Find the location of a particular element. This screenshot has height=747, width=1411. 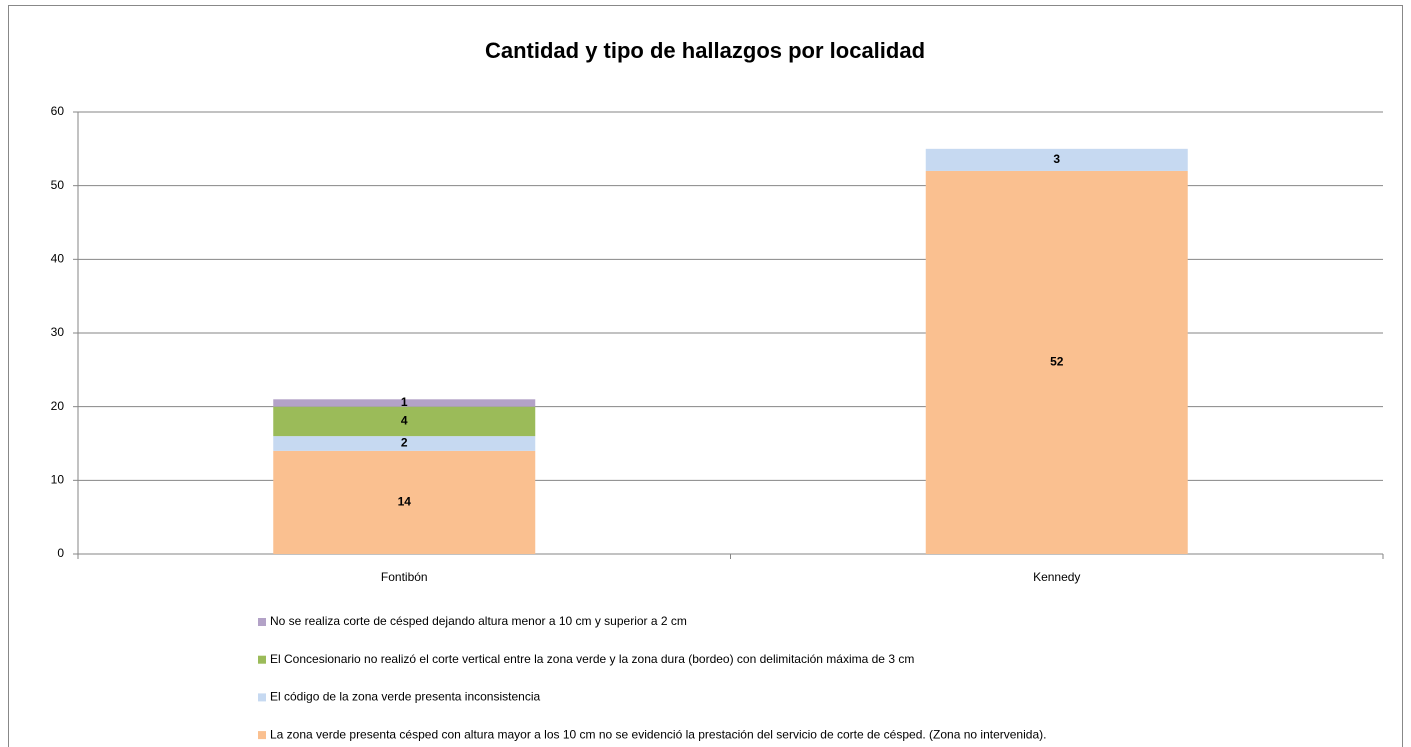

y-tick-label: 50 is located at coordinates (58, 185).